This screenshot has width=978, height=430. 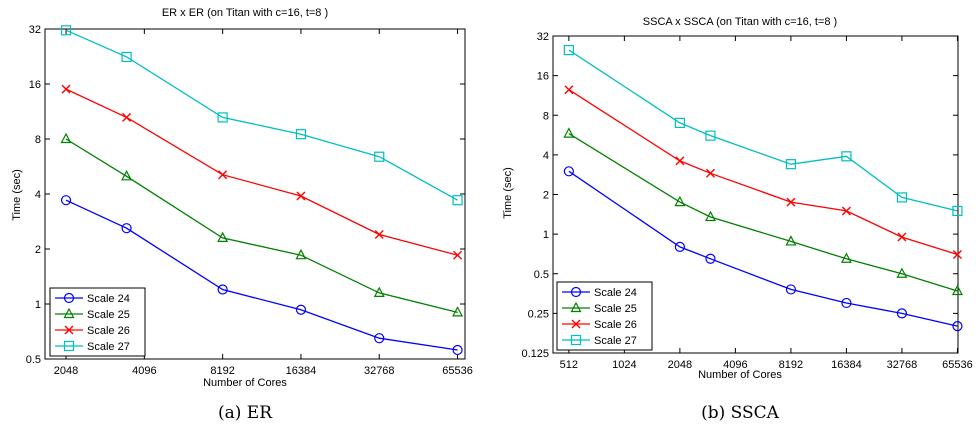 What do you see at coordinates (740, 22) in the screenshot?
I see `chart-title: SSCA x SSCA (on Titan with c=16, t=8 )` at bounding box center [740, 22].